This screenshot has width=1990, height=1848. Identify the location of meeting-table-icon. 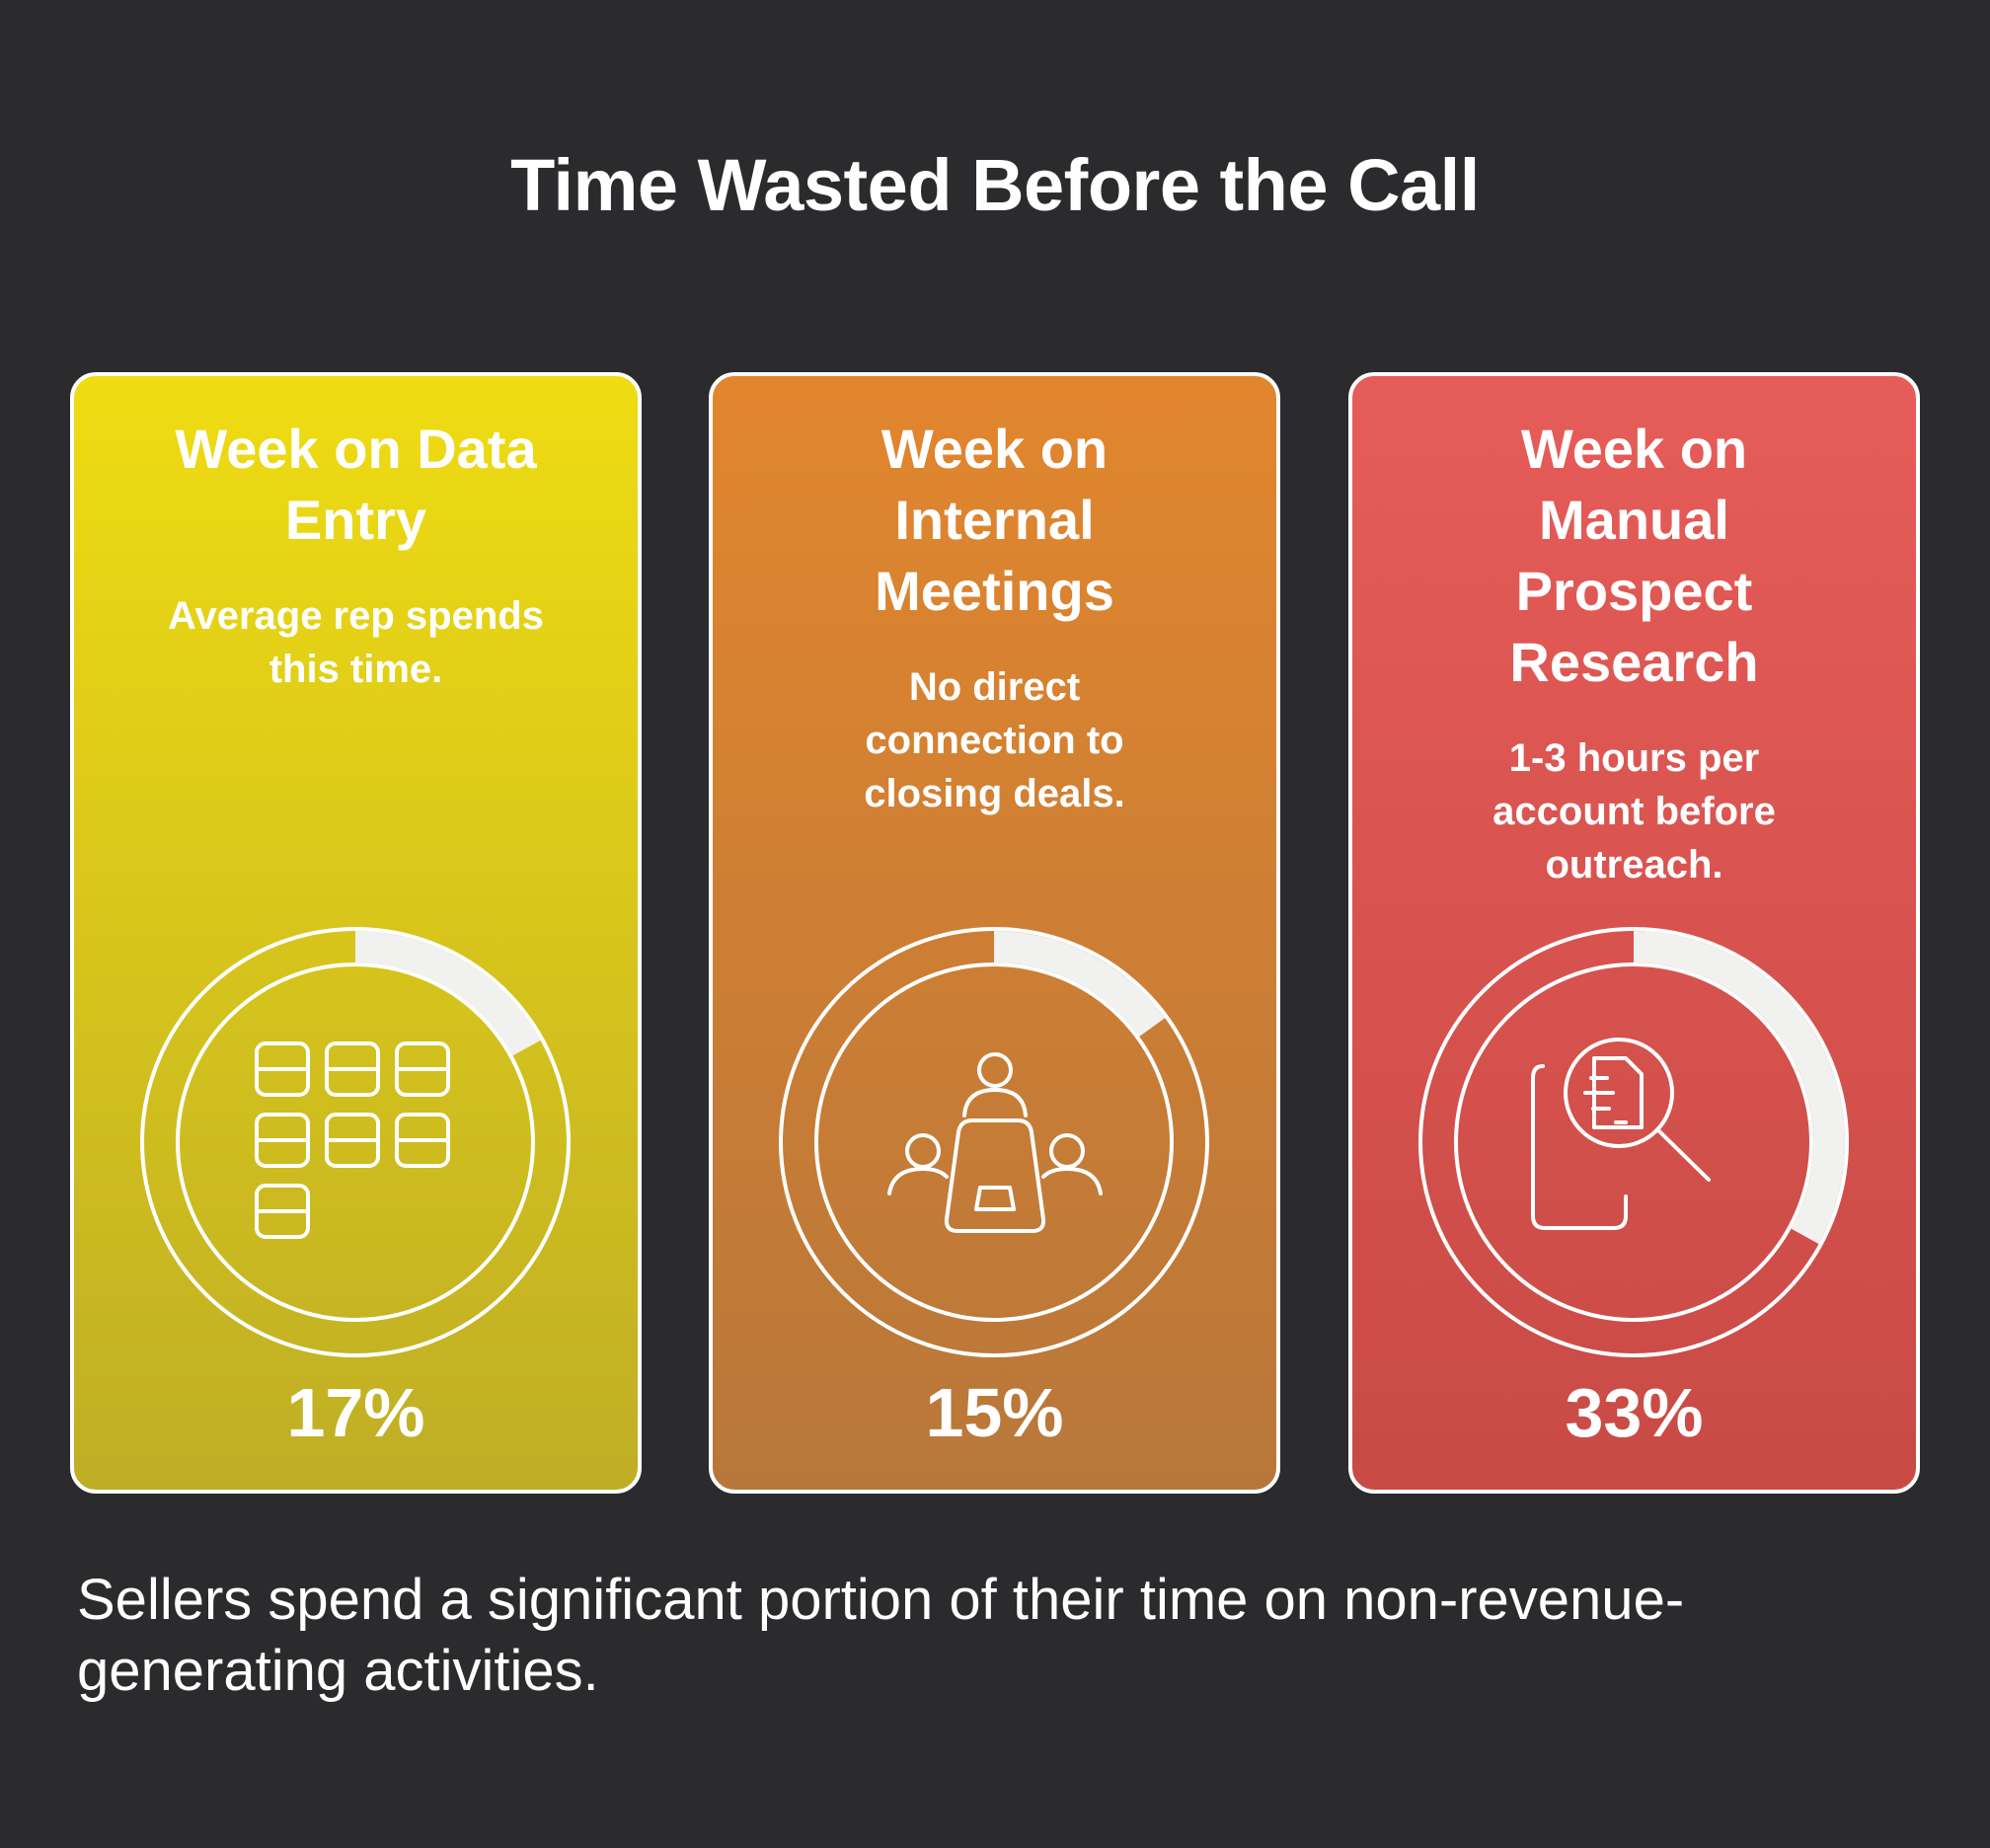
(995, 1142).